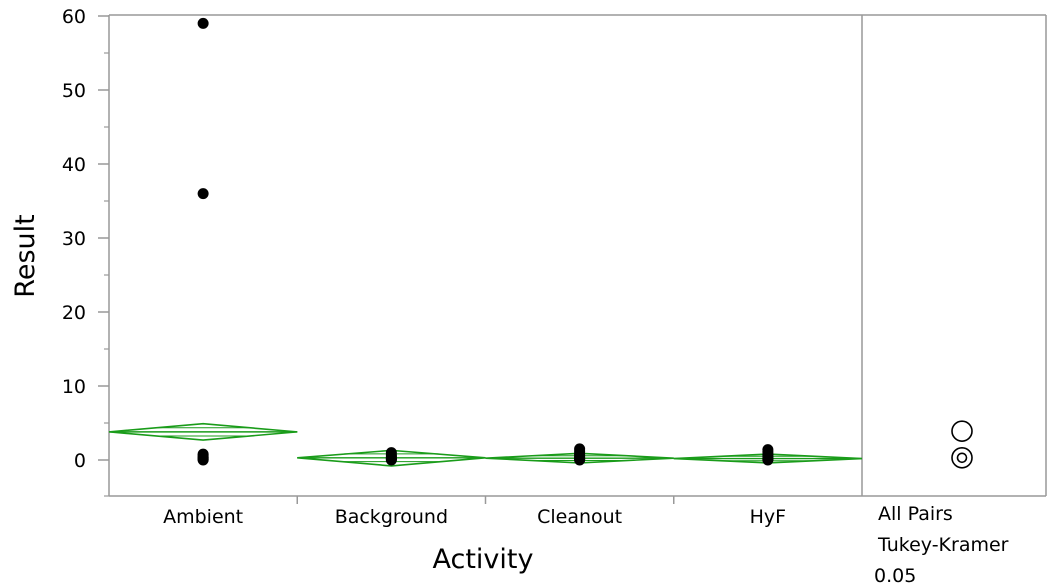 The image size is (1053, 587). I want to click on y-tick-label-50: 50, so click(74, 91).